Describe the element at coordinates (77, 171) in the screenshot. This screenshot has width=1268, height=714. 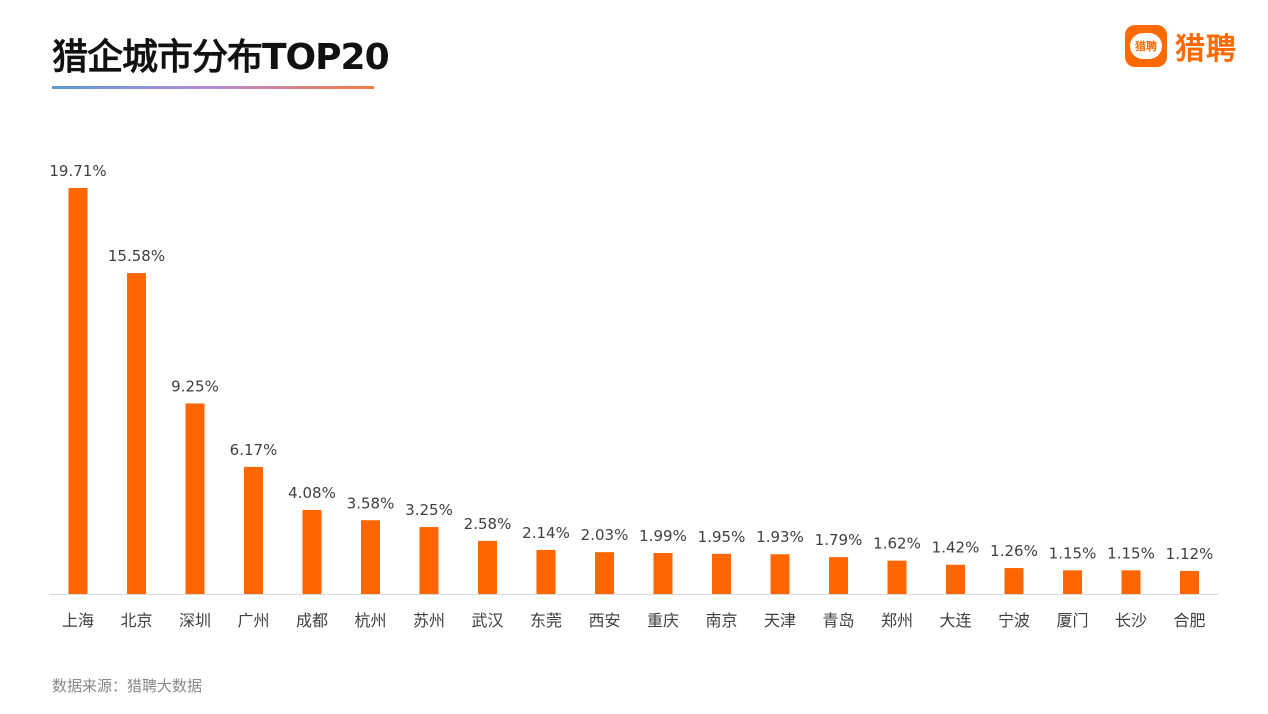
I see `data-label: 19.71%` at that location.